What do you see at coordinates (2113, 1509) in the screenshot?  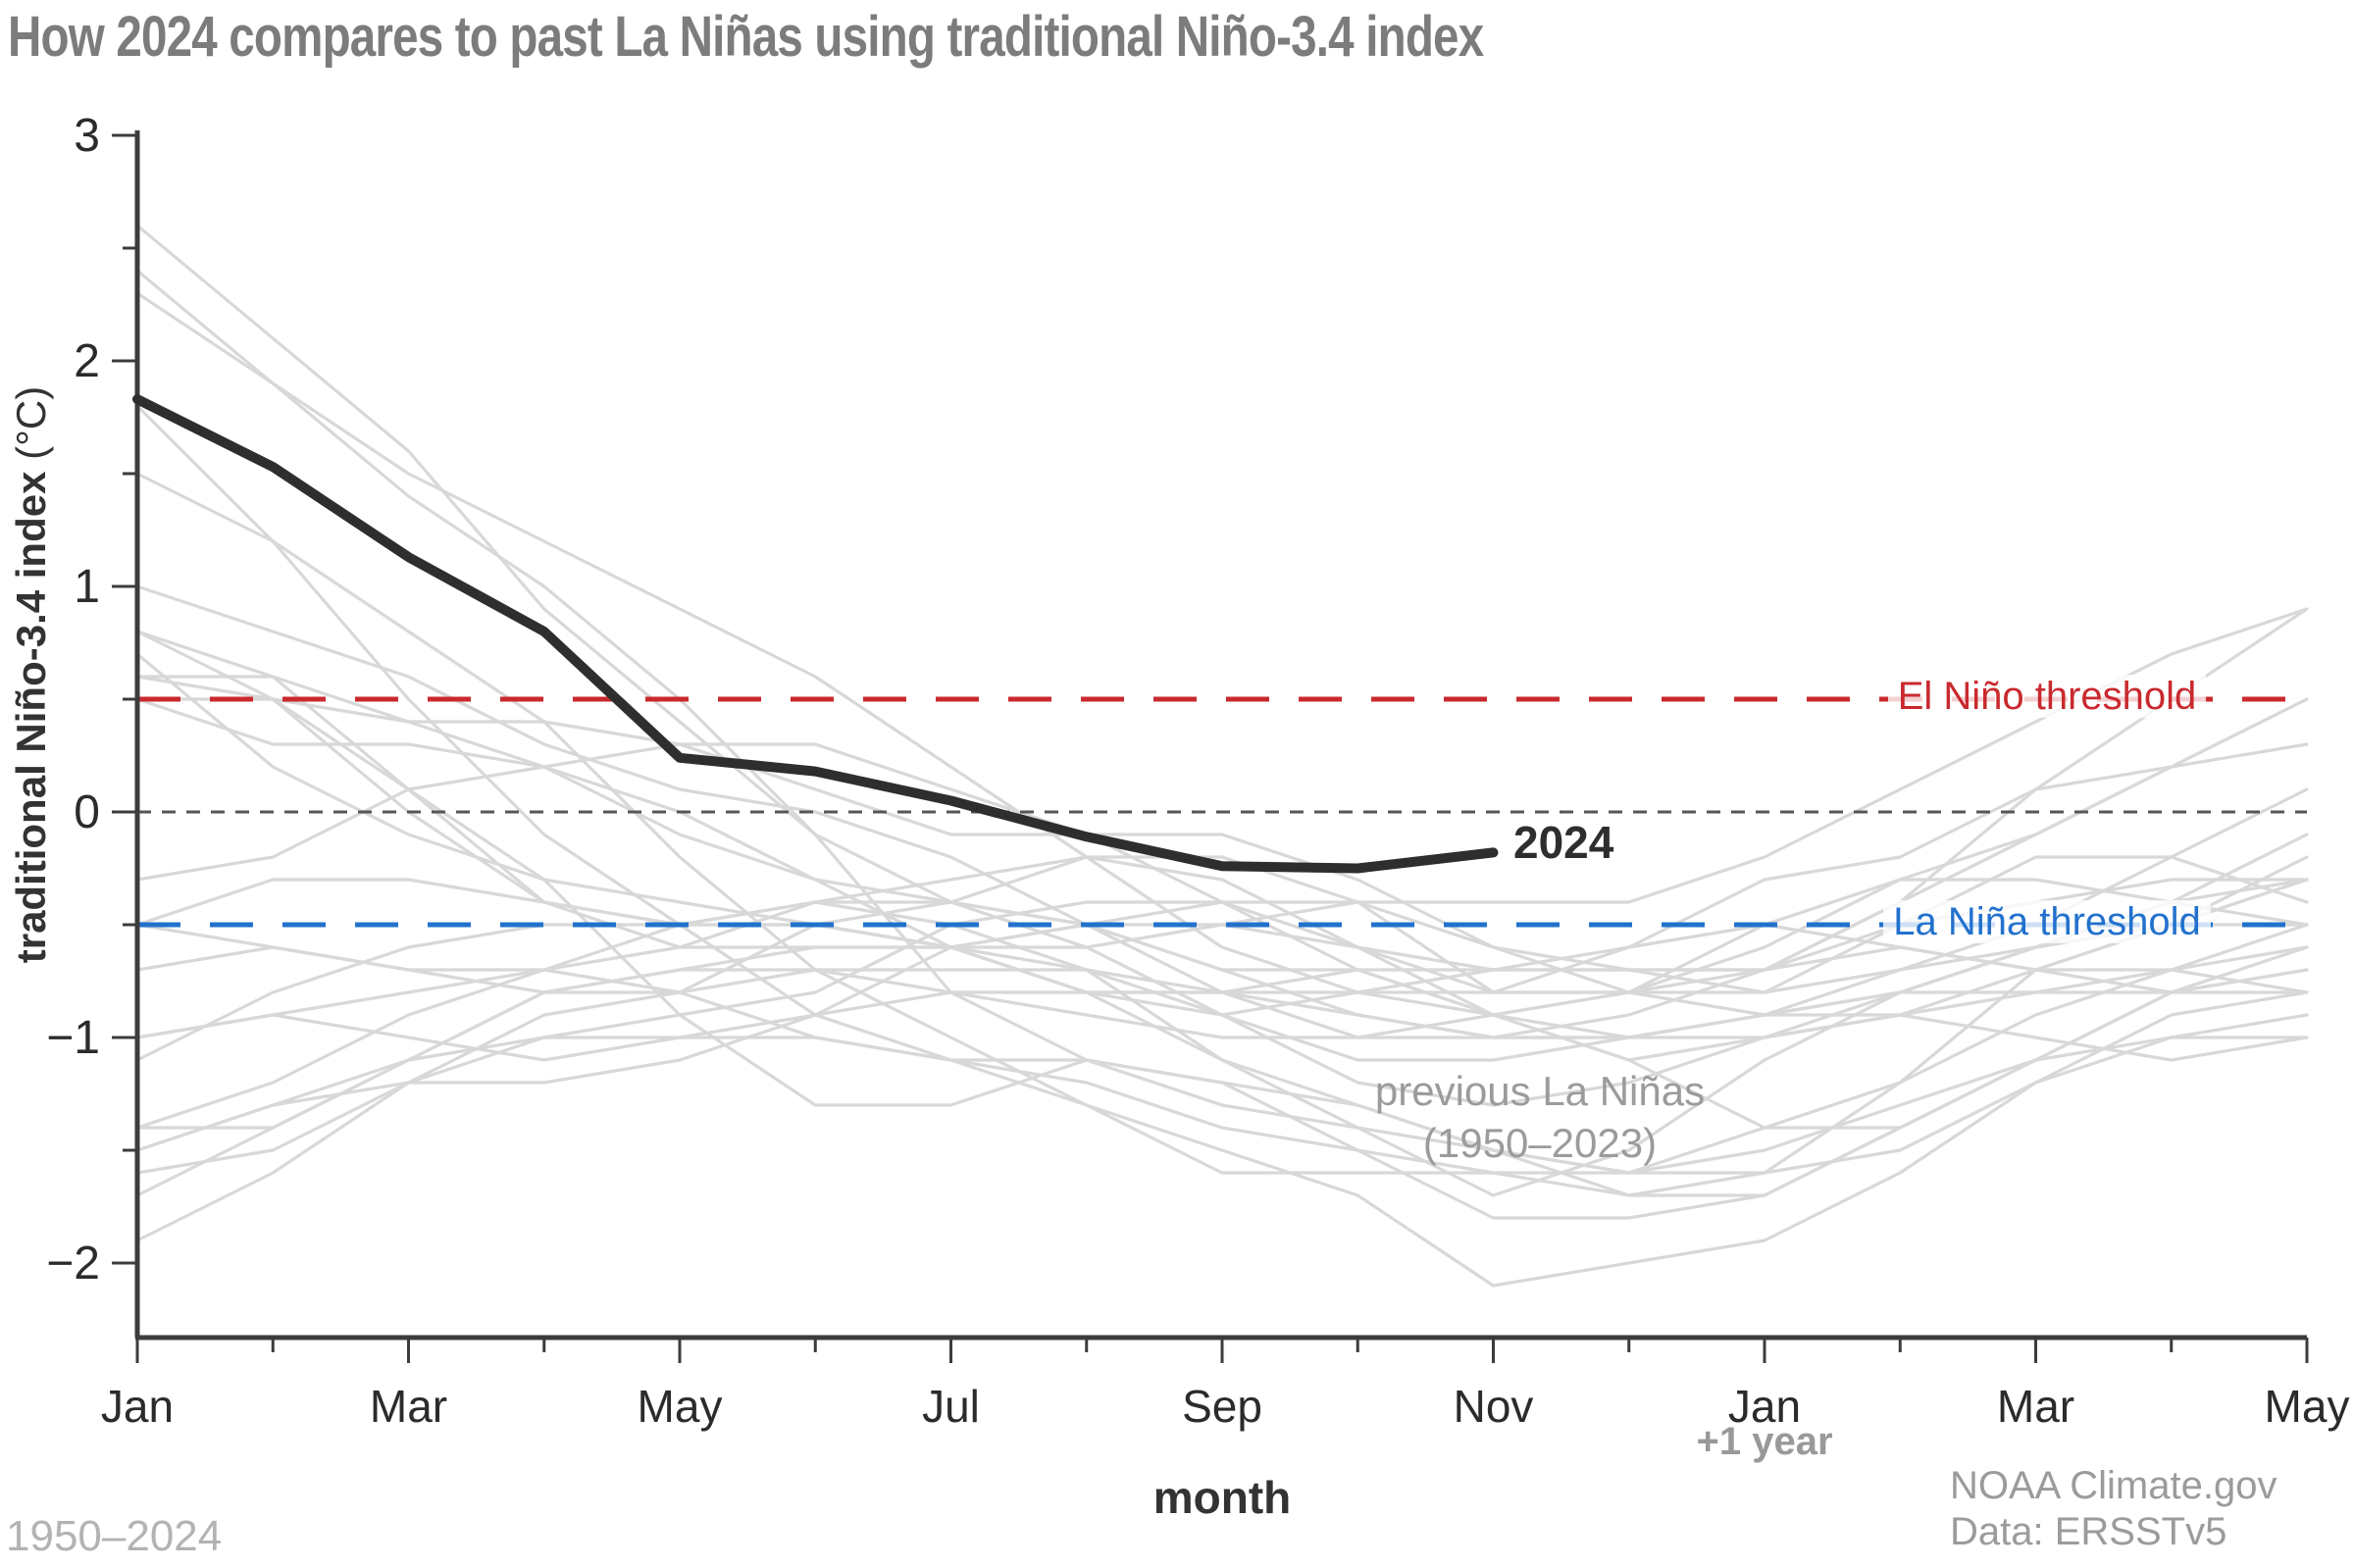 I see `source-credits: NOAA Climate.gov Data: ERSSTv5` at bounding box center [2113, 1509].